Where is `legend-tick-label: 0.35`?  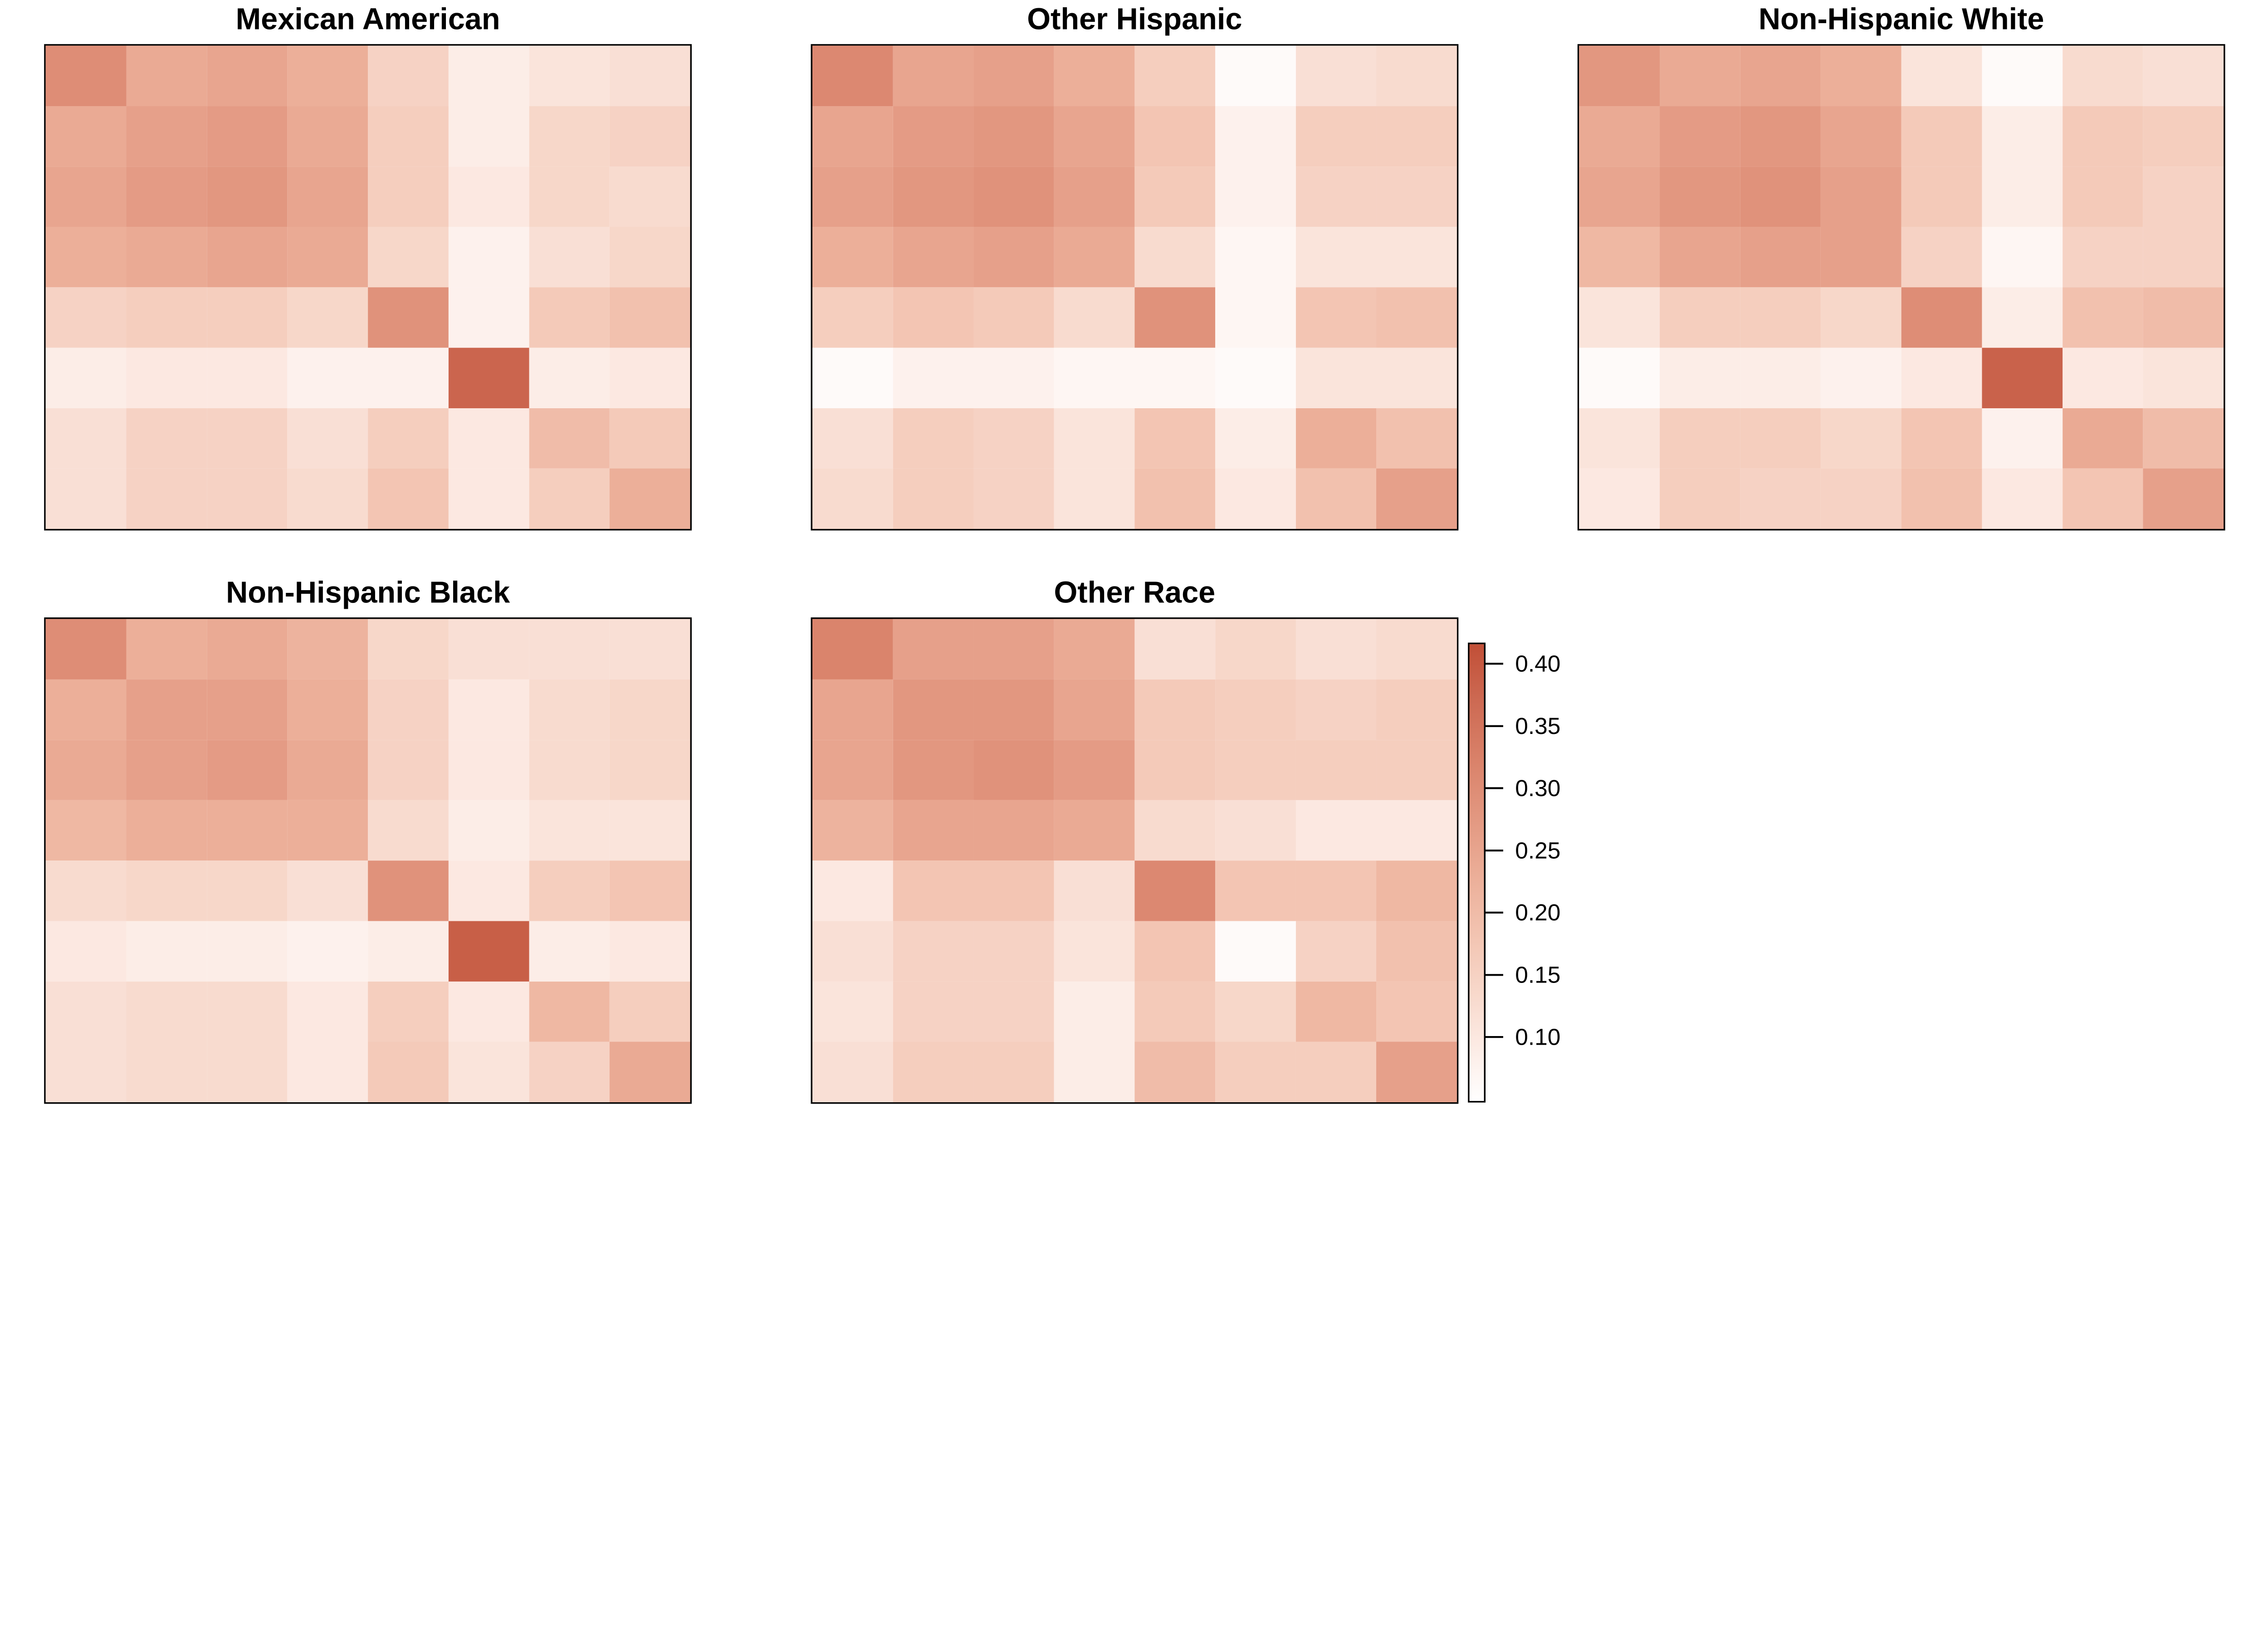 legend-tick-label: 0.35 is located at coordinates (1538, 726).